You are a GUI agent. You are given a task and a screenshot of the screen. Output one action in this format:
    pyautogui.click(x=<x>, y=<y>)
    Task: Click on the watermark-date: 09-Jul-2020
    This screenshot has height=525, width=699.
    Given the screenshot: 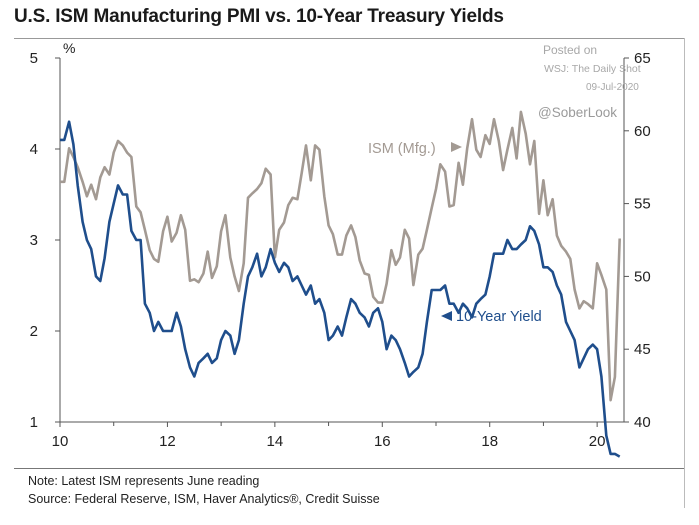 What is the action you would take?
    pyautogui.click(x=612, y=87)
    